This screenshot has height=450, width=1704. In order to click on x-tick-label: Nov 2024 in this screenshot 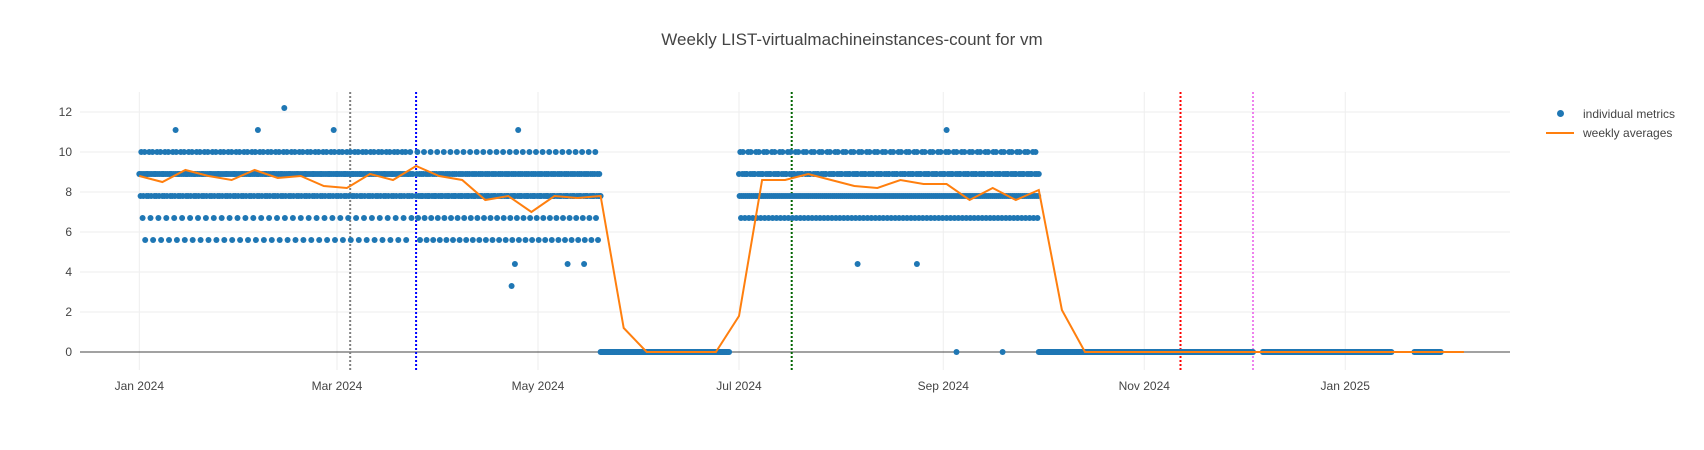, I will do `click(1145, 386)`.